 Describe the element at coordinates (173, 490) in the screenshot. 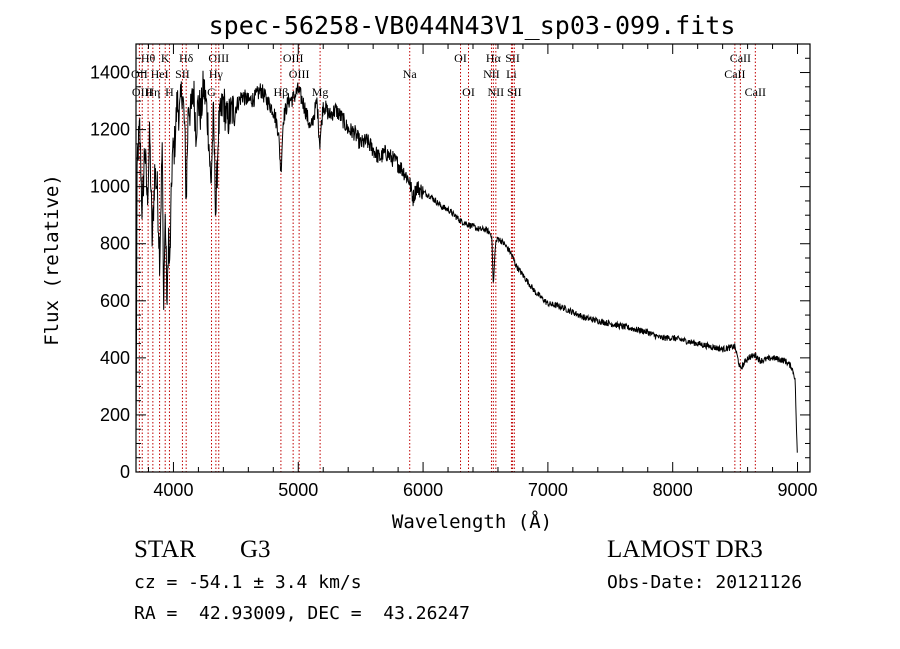

I see `x-tick-label: 4000` at that location.